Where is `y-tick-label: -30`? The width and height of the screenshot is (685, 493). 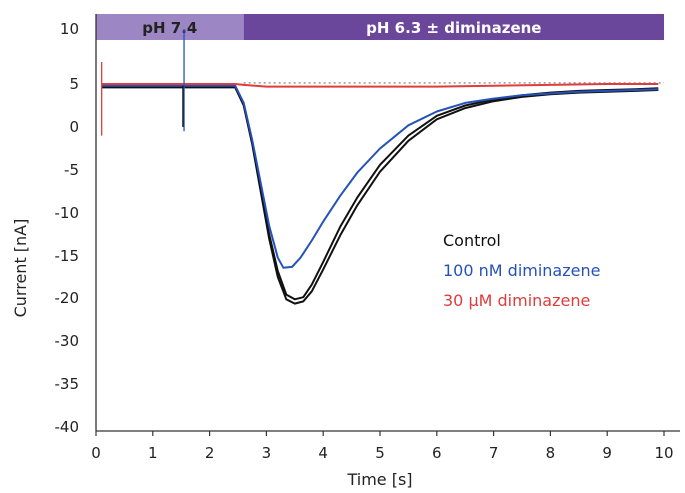
y-tick-label: -30 is located at coordinates (67, 341).